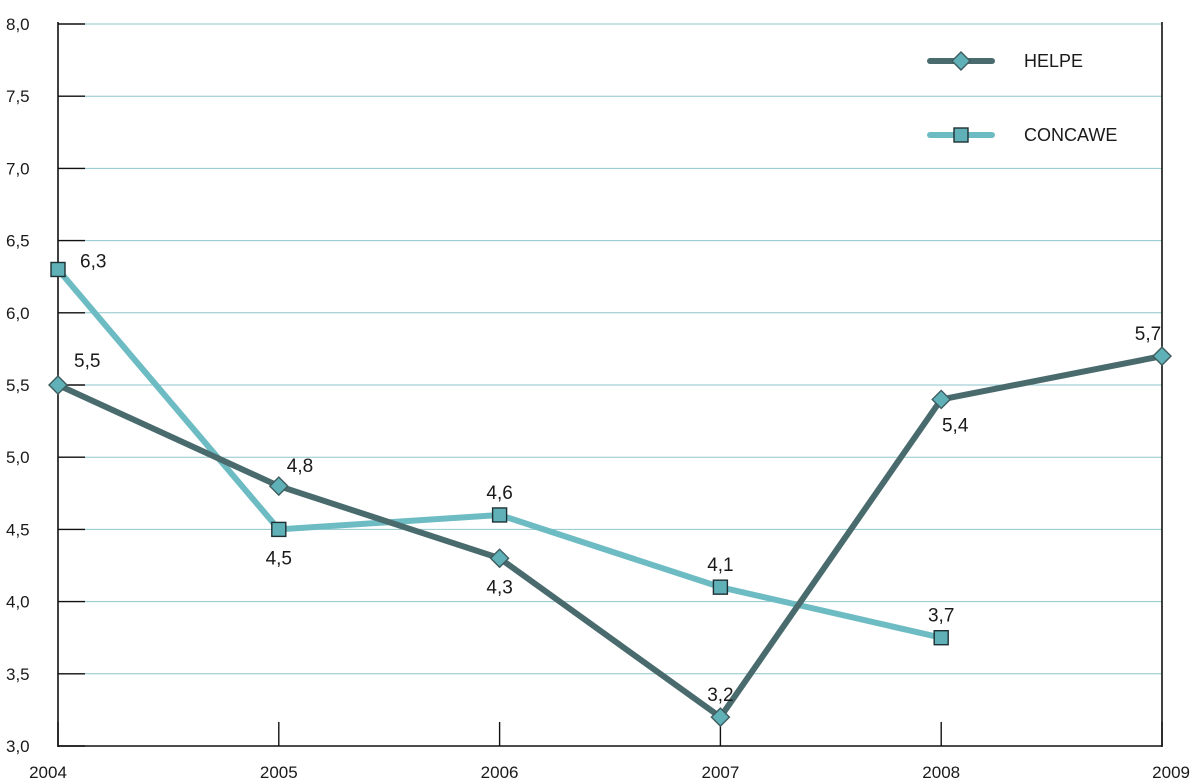 This screenshot has height=782, width=1194. What do you see at coordinates (300, 466) in the screenshot?
I see `data-label: 4,8` at bounding box center [300, 466].